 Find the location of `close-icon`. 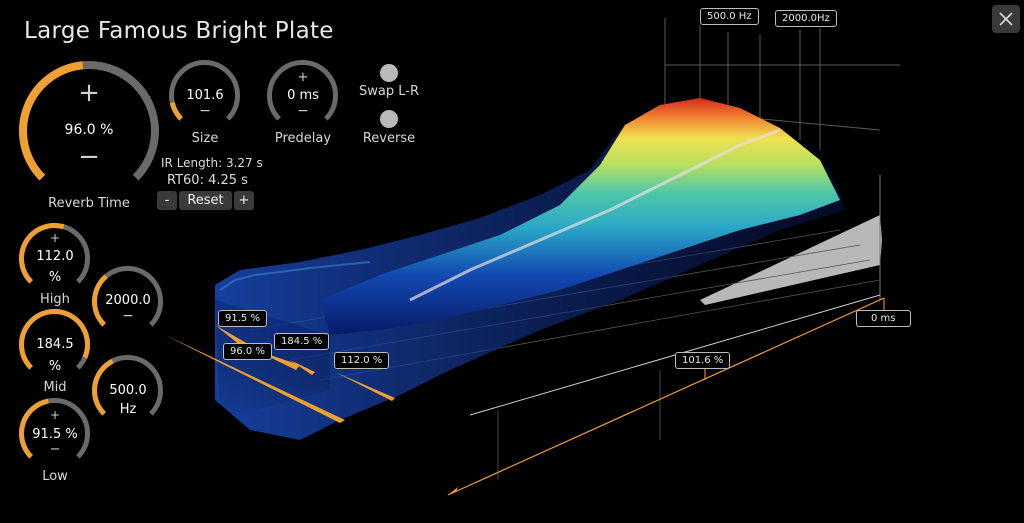

close-icon is located at coordinates (1006, 19).